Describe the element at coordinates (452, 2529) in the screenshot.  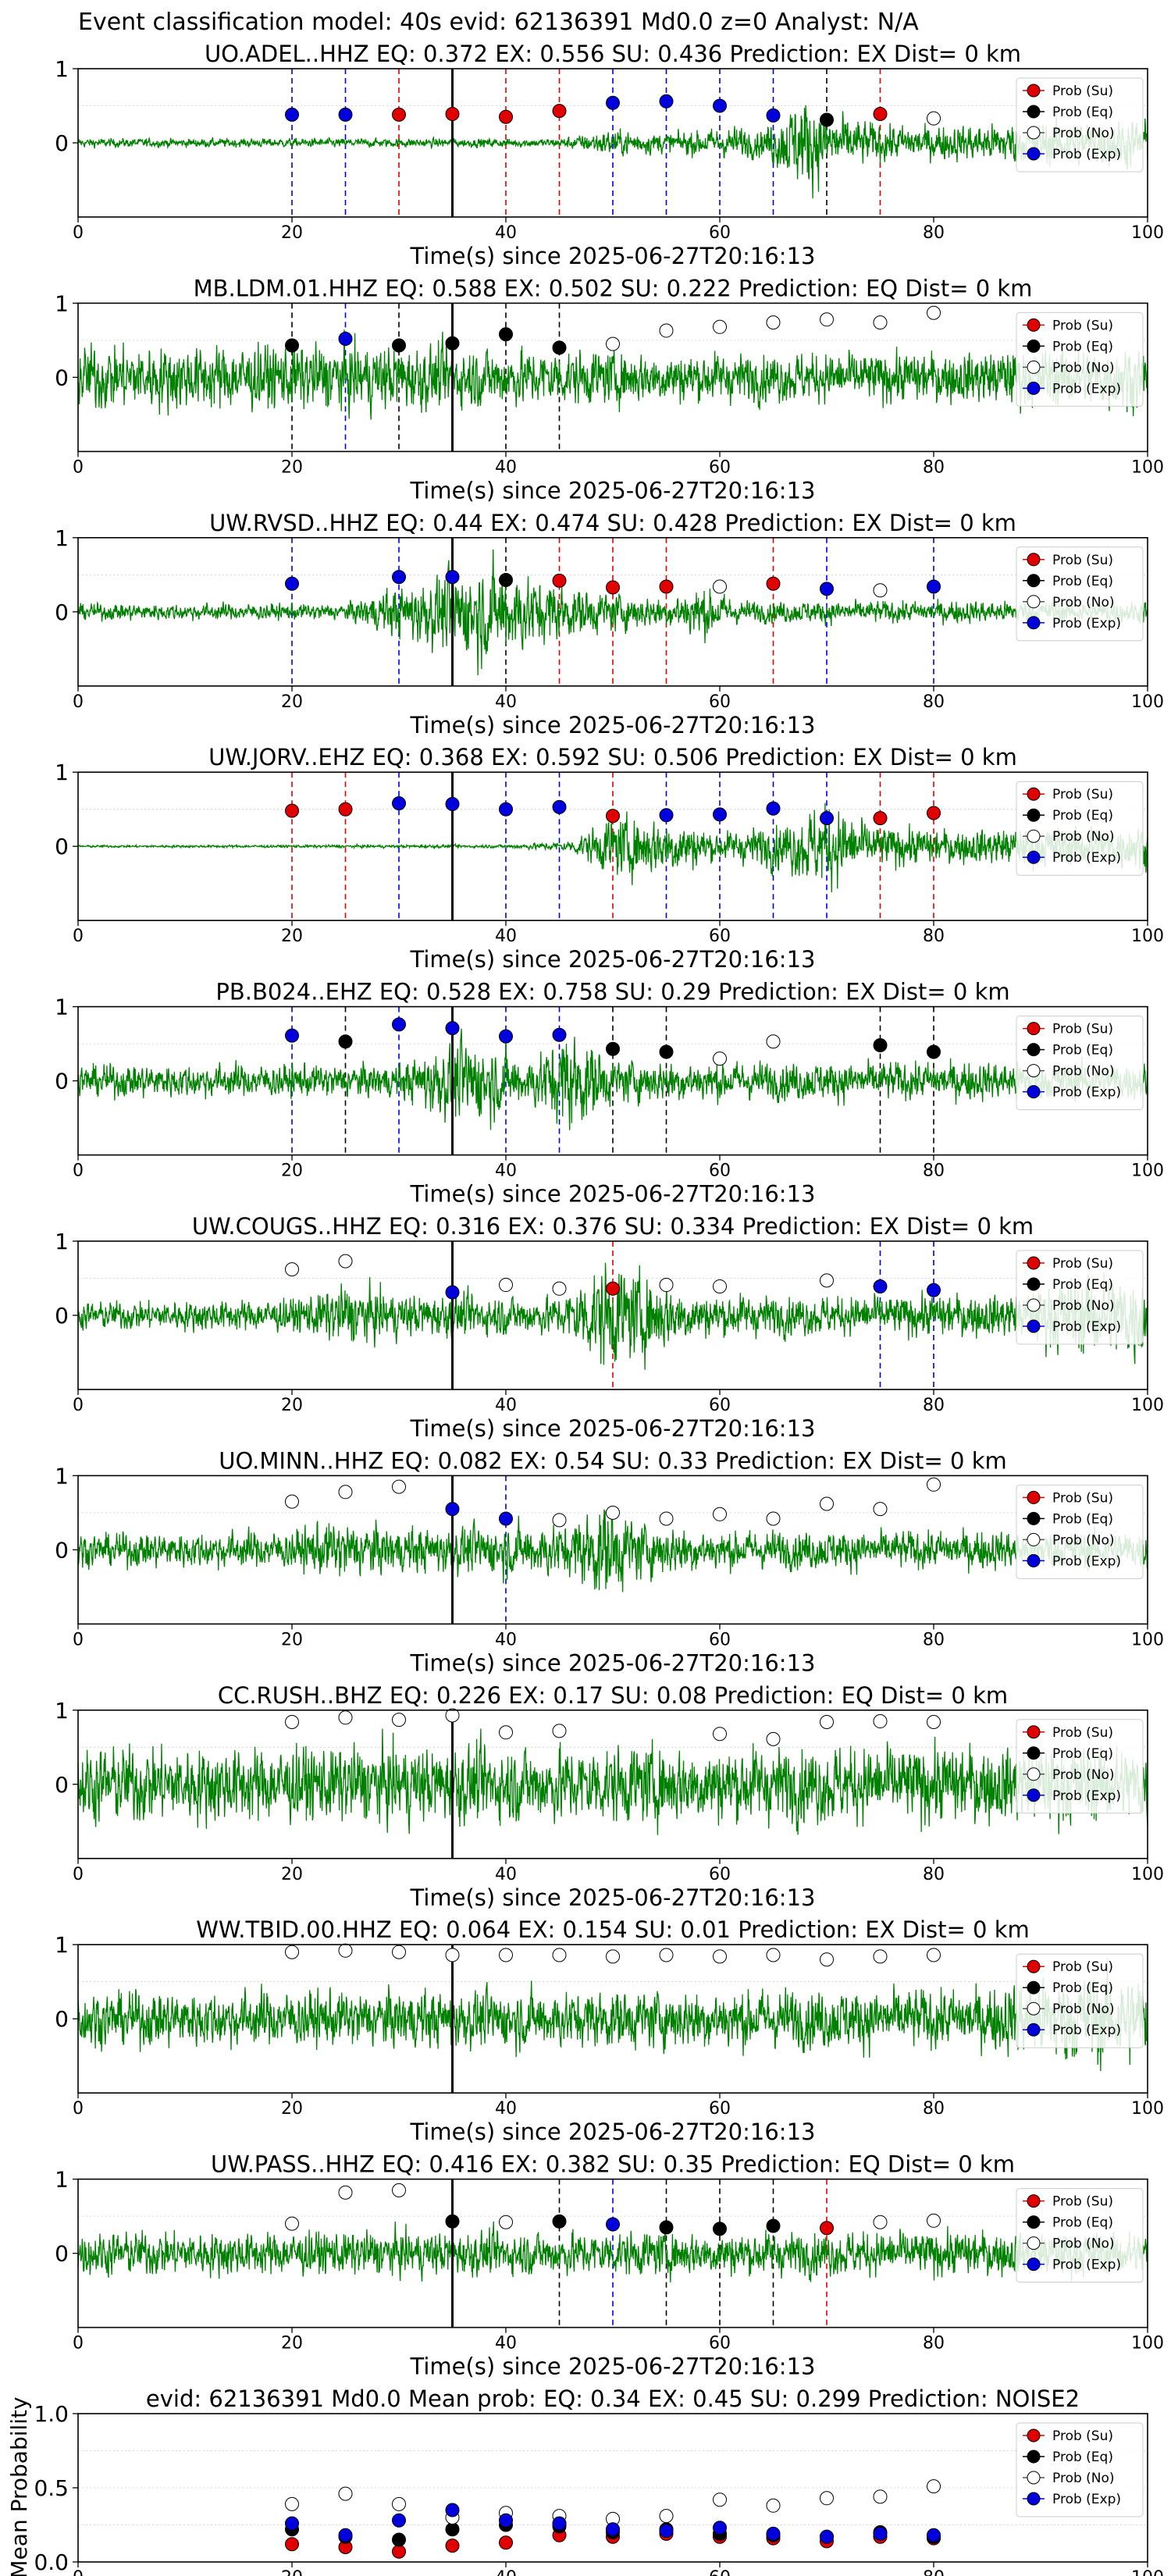
I see `mean-marker-eq` at that location.